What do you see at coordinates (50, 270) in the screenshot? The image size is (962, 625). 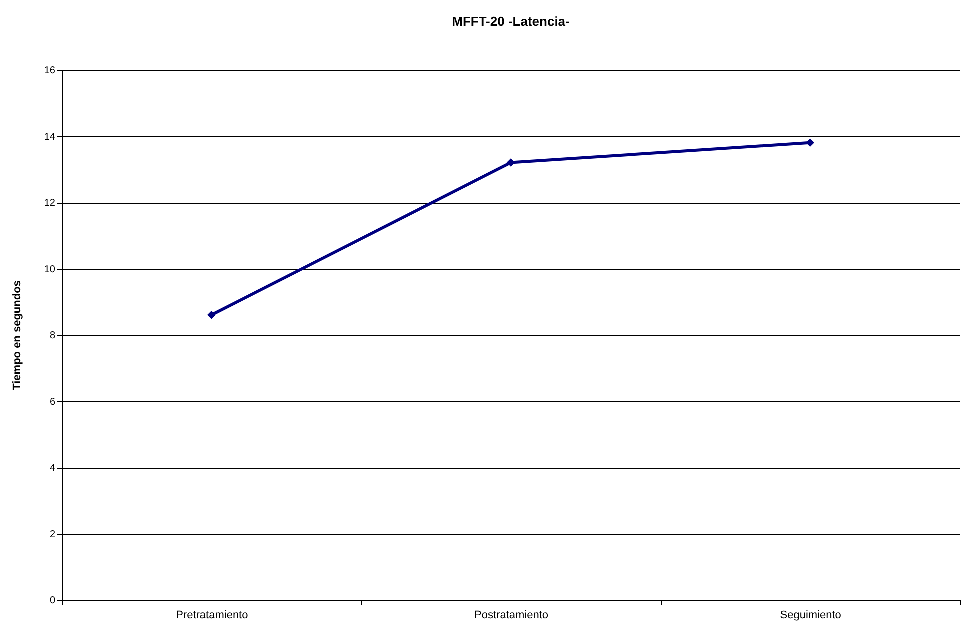 I see `y-tick-label: 10` at bounding box center [50, 270].